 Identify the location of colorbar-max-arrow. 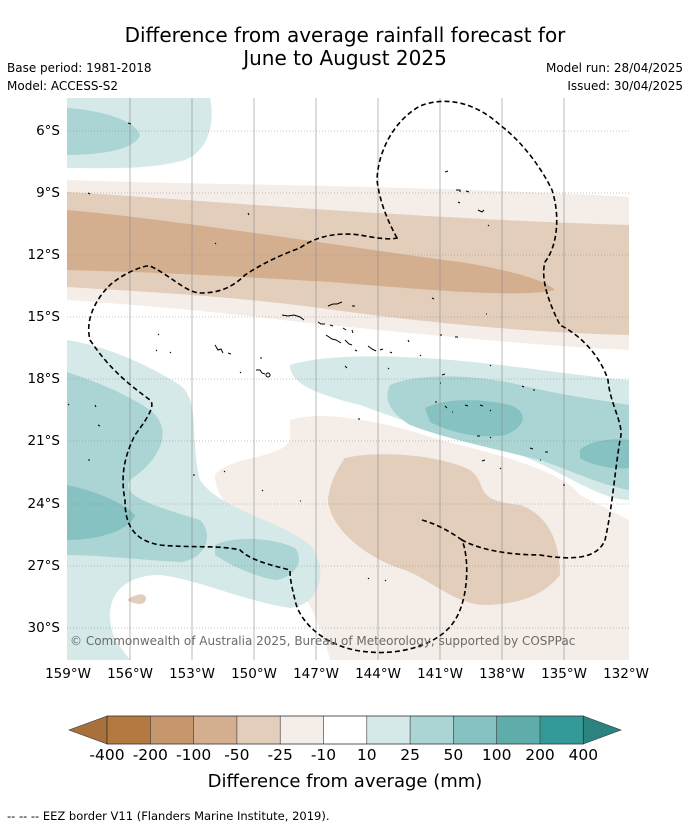
(602, 730).